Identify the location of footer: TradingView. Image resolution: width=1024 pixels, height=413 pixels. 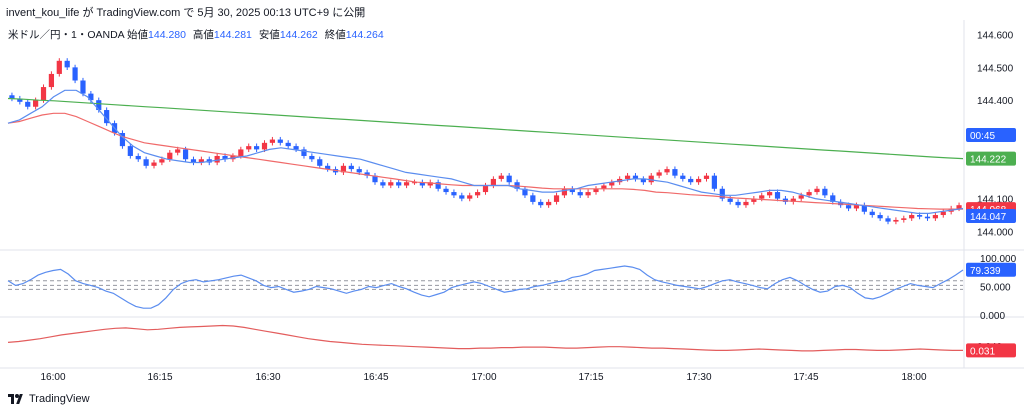
(49, 399).